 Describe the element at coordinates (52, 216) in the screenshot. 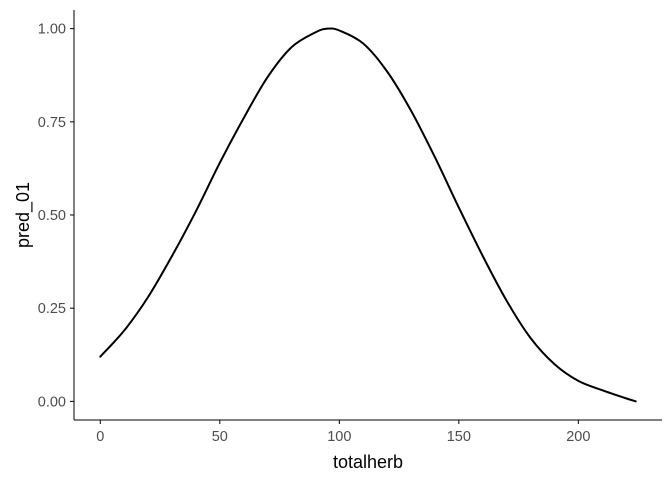

I see `y-tick-label: 0.50` at that location.